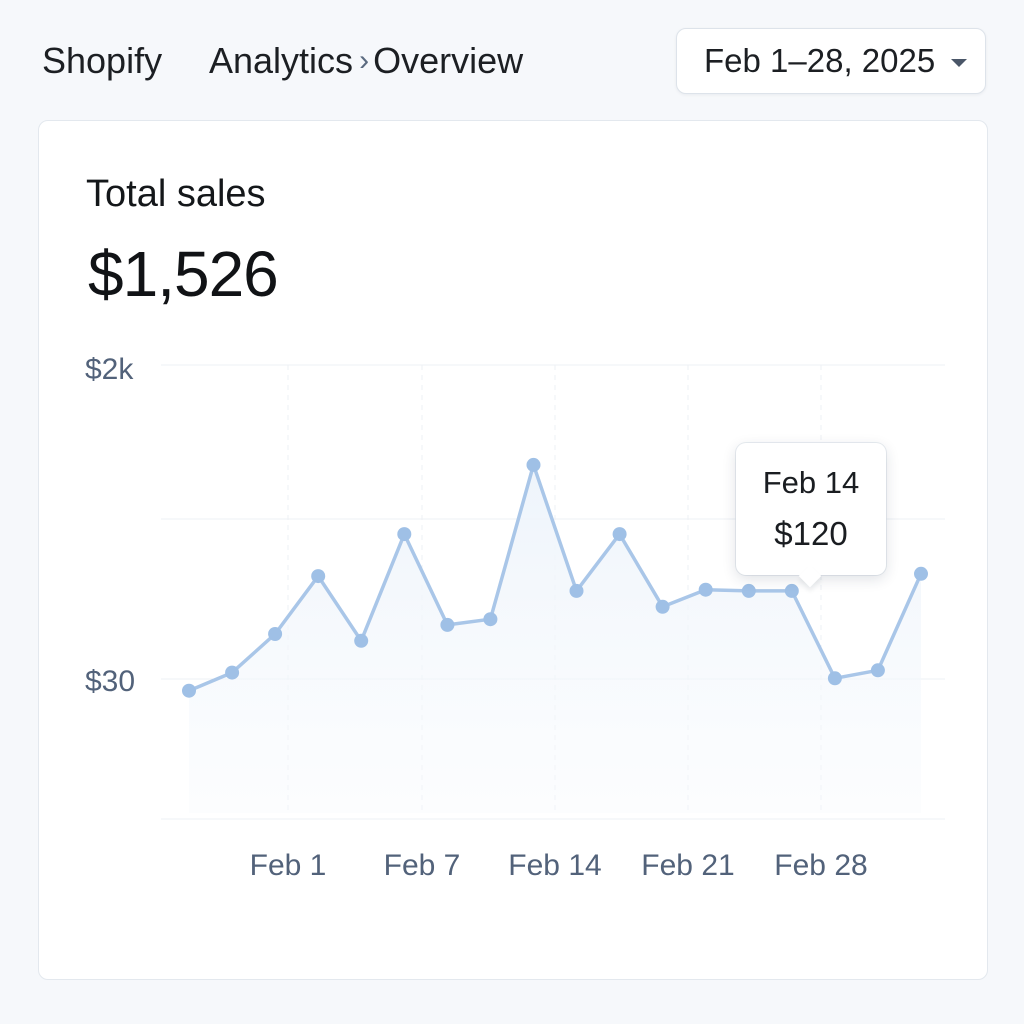  Describe the element at coordinates (820, 60) in the screenshot. I see `date-range-label: Feb 1–28, 2025` at that location.